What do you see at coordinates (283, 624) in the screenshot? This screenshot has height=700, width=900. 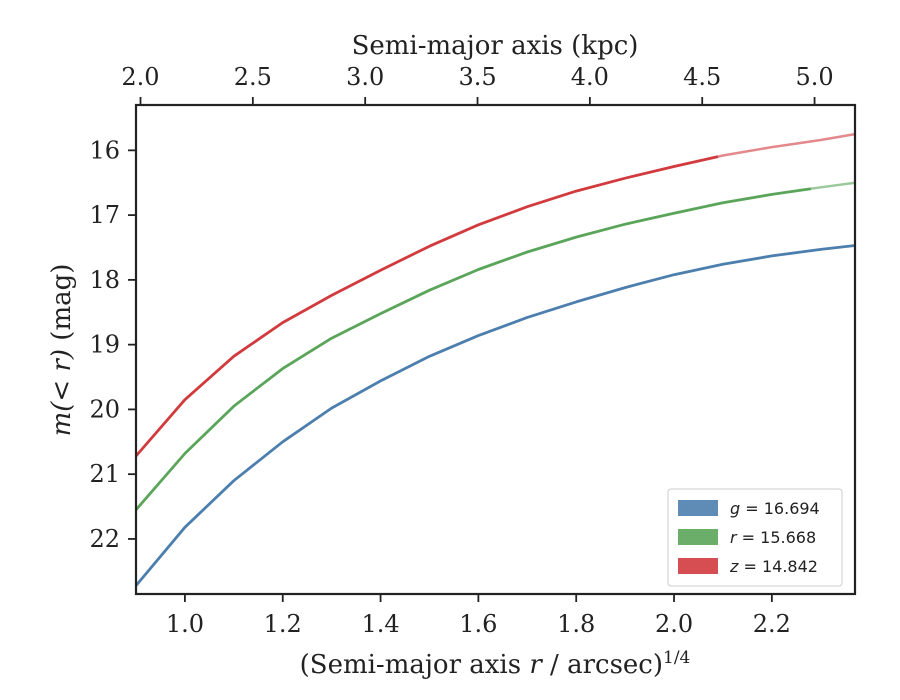 I see `x-bottom-tick-label: 1.2` at bounding box center [283, 624].